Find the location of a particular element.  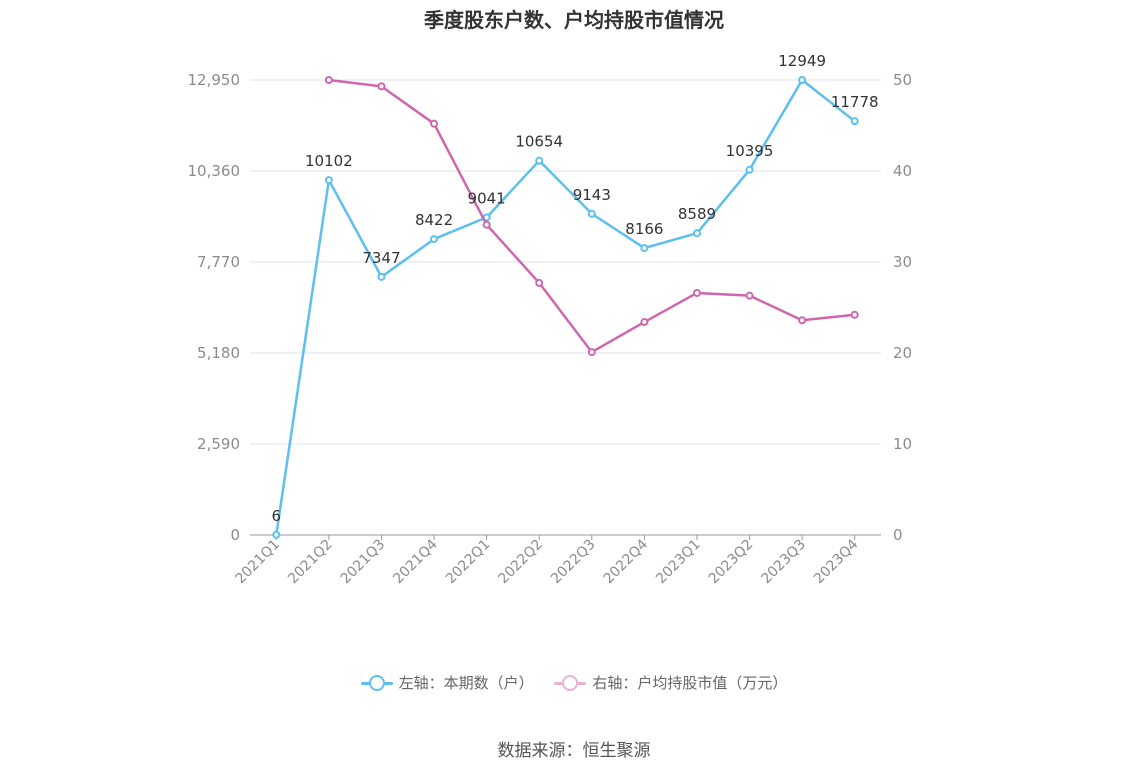

legend-item-right-series: 右轴：户均持股市值（万元） is located at coordinates (670, 682).